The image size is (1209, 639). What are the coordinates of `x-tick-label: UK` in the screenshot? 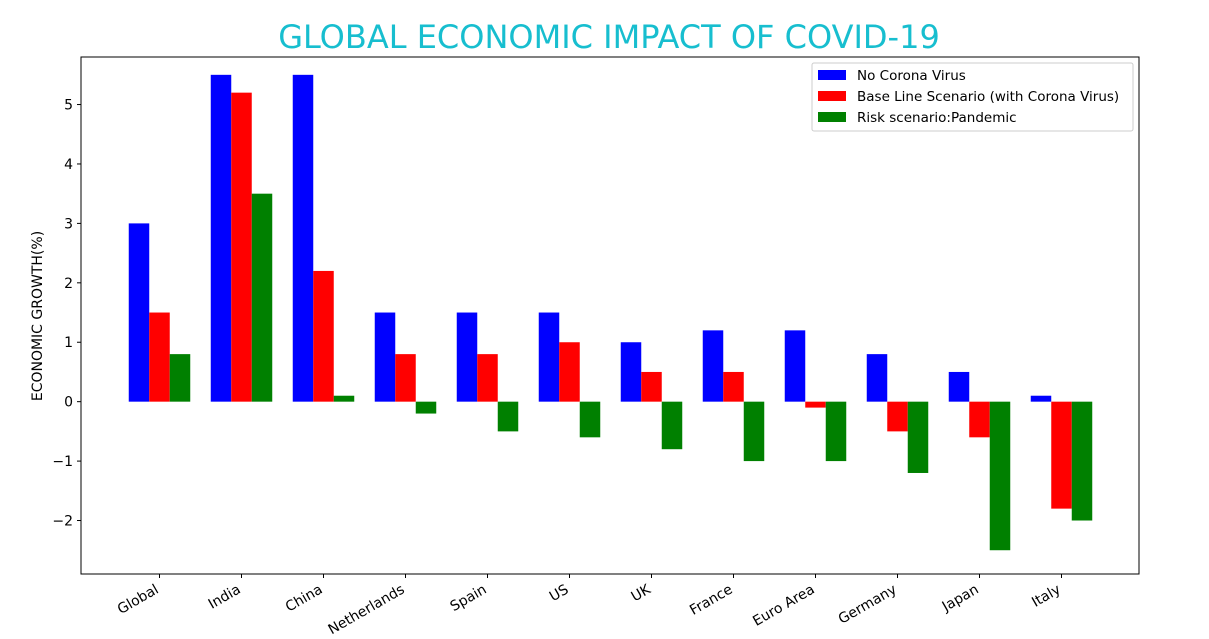 It's located at (642, 593).